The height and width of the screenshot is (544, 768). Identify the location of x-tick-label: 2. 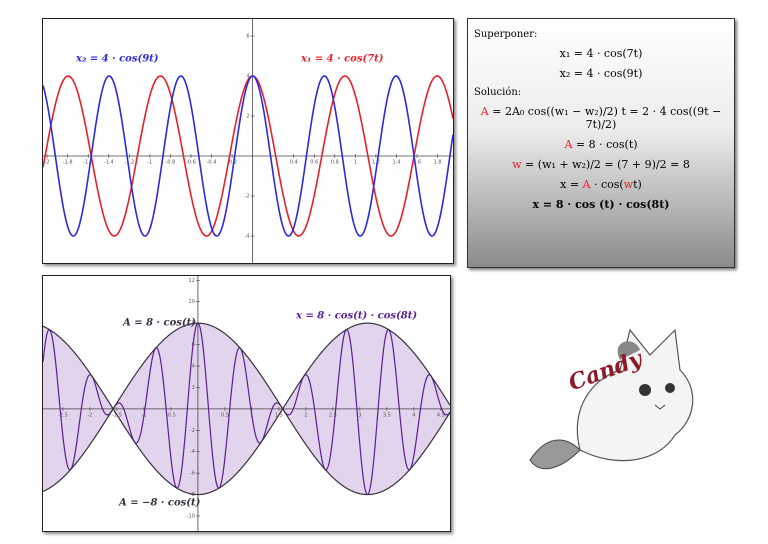
(305, 415).